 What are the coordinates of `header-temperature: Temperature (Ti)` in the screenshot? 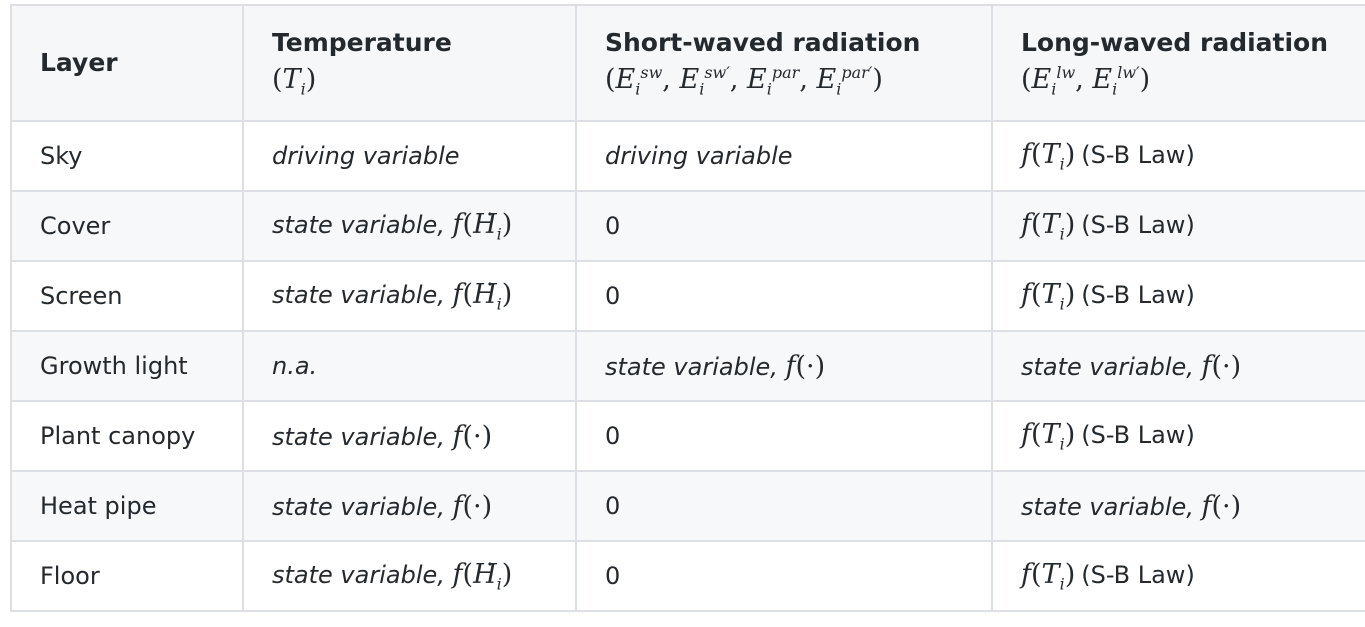 It's located at (409, 63).